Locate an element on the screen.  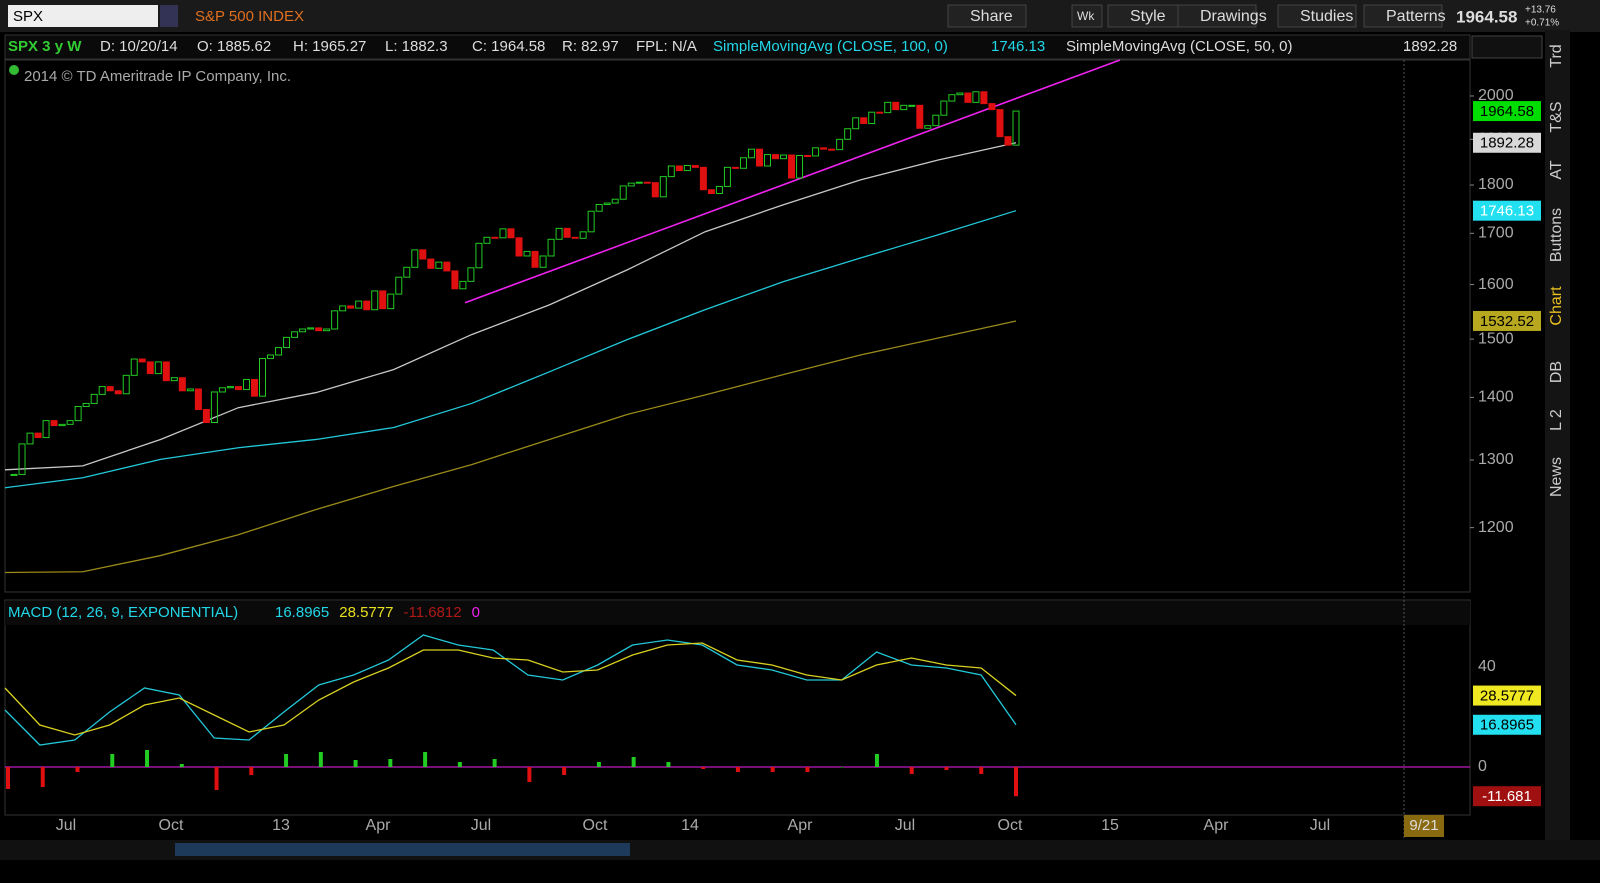
side-tab: News is located at coordinates (1556, 477).